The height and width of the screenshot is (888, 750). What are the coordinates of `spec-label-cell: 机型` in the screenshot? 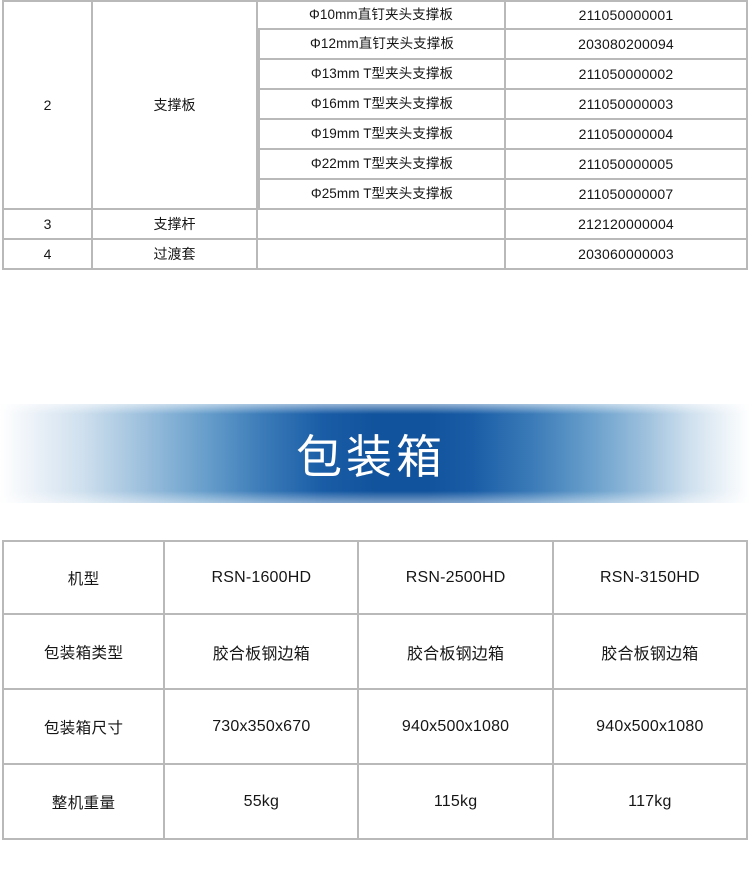 It's located at (84, 577).